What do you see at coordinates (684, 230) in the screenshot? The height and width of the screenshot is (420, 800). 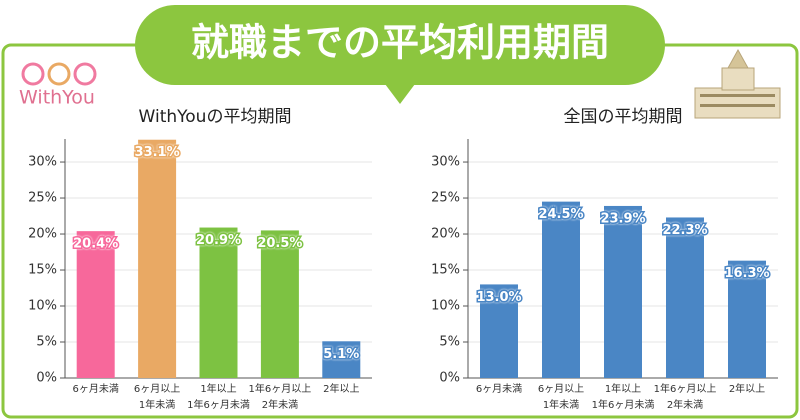 I see `value-label: 22.3%` at bounding box center [684, 230].